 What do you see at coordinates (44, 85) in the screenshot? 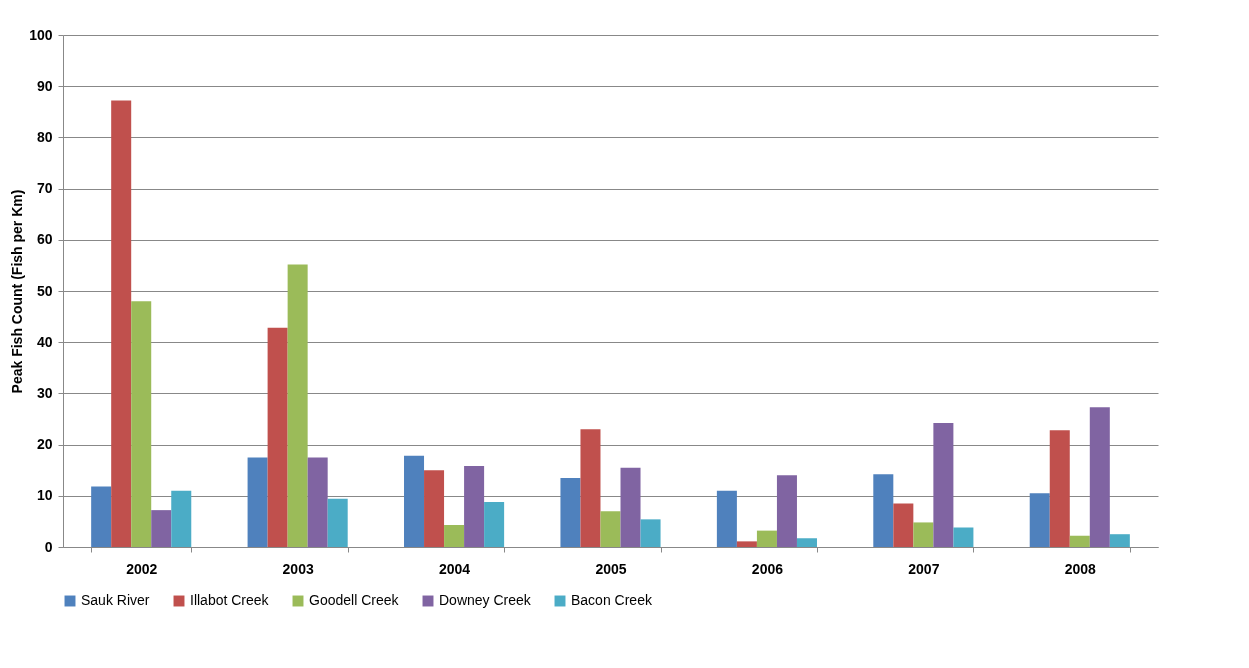
I see `y-tick-label: 90` at bounding box center [44, 85].